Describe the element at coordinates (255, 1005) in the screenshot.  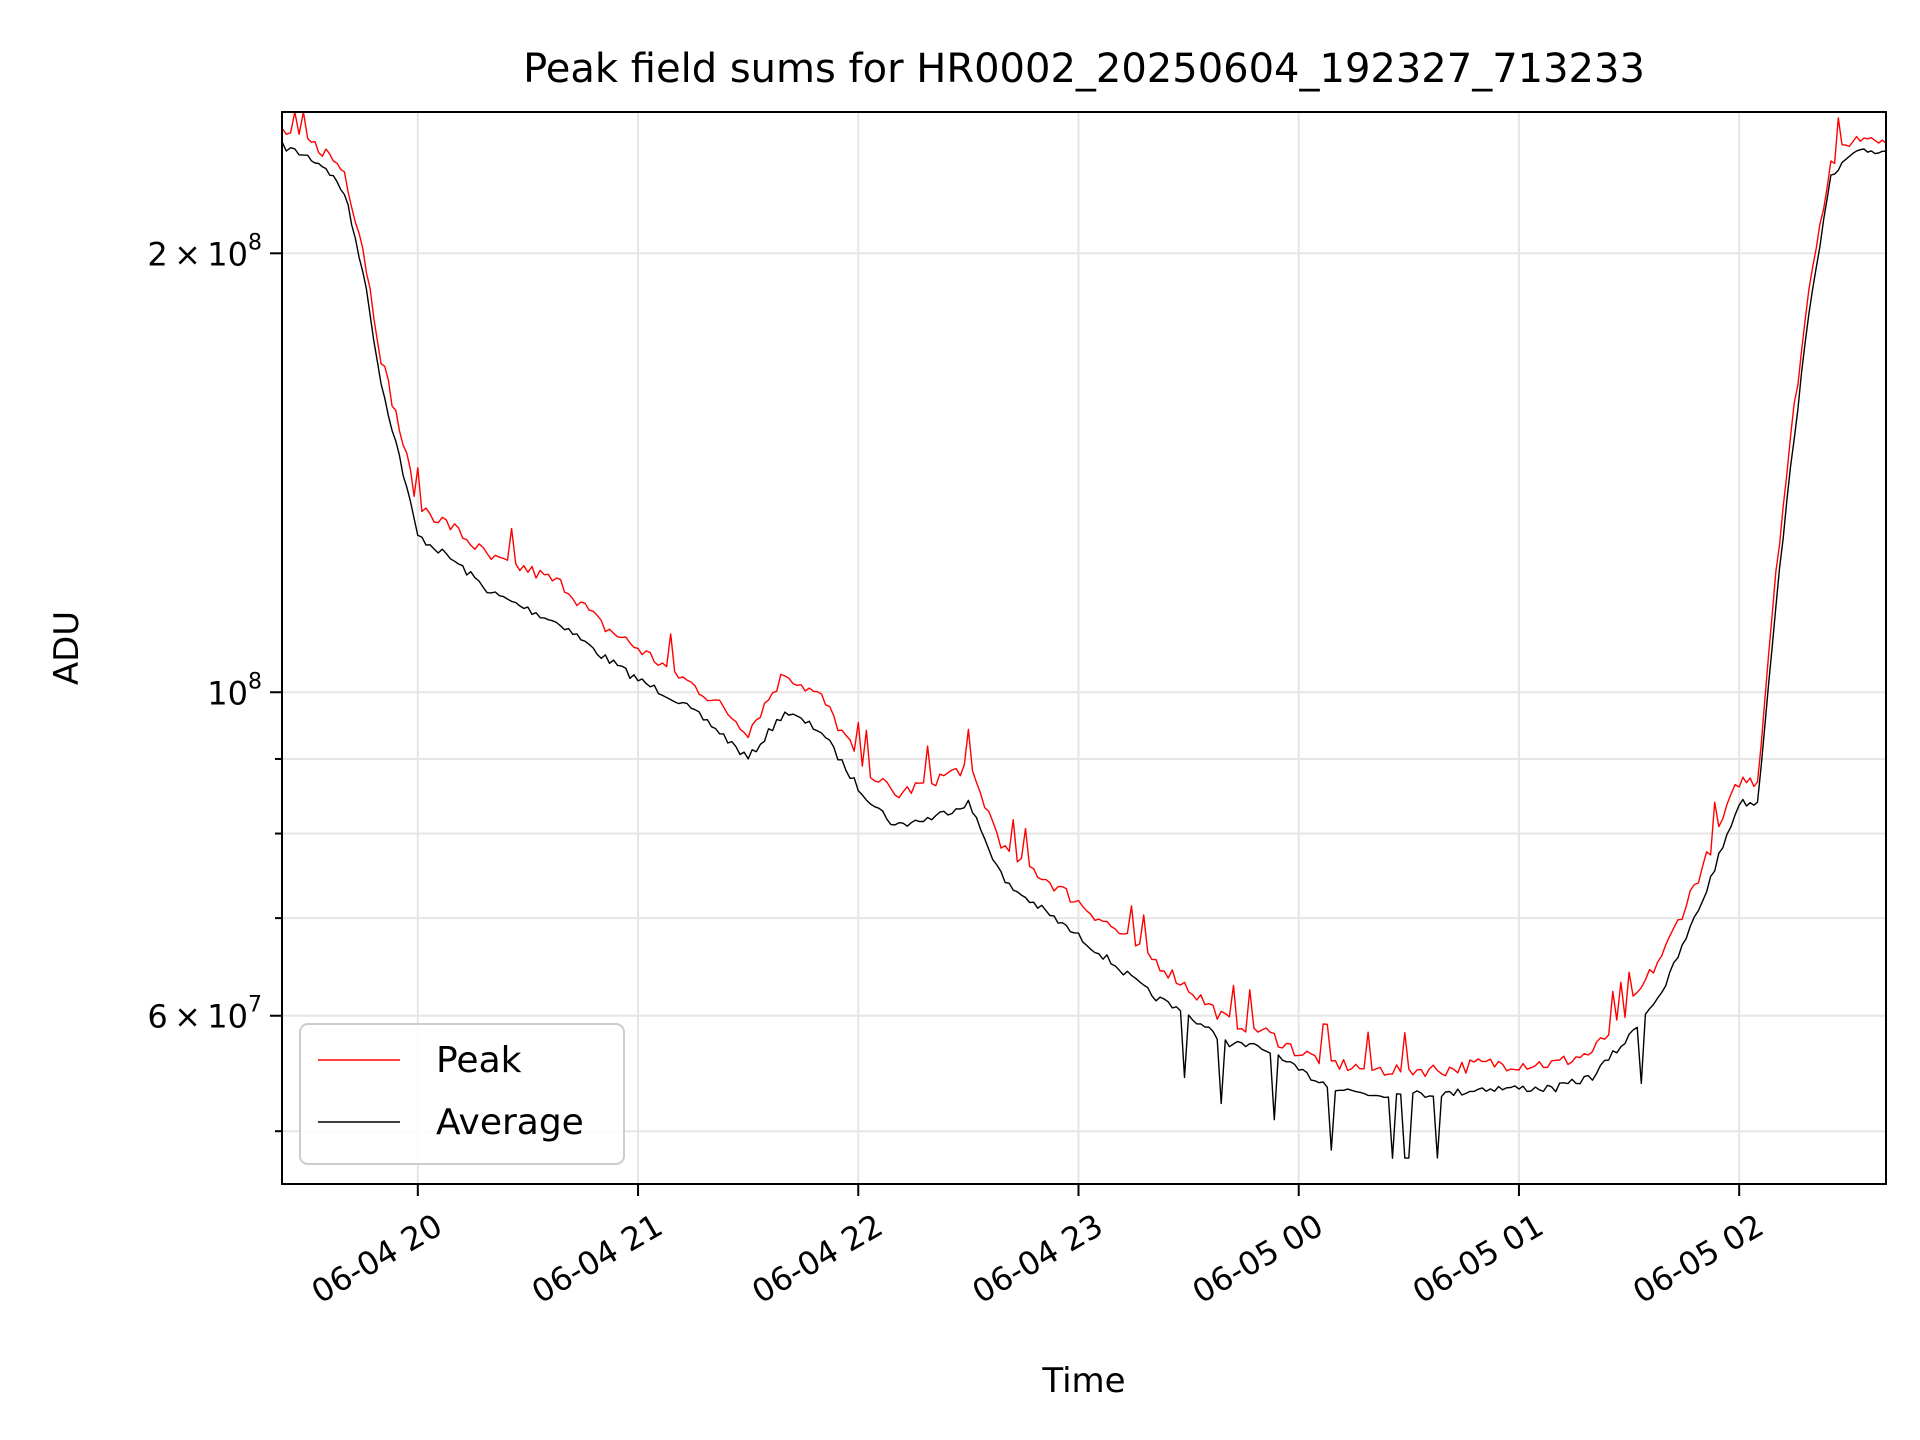
I see `y-tick-exponent: 7` at that location.